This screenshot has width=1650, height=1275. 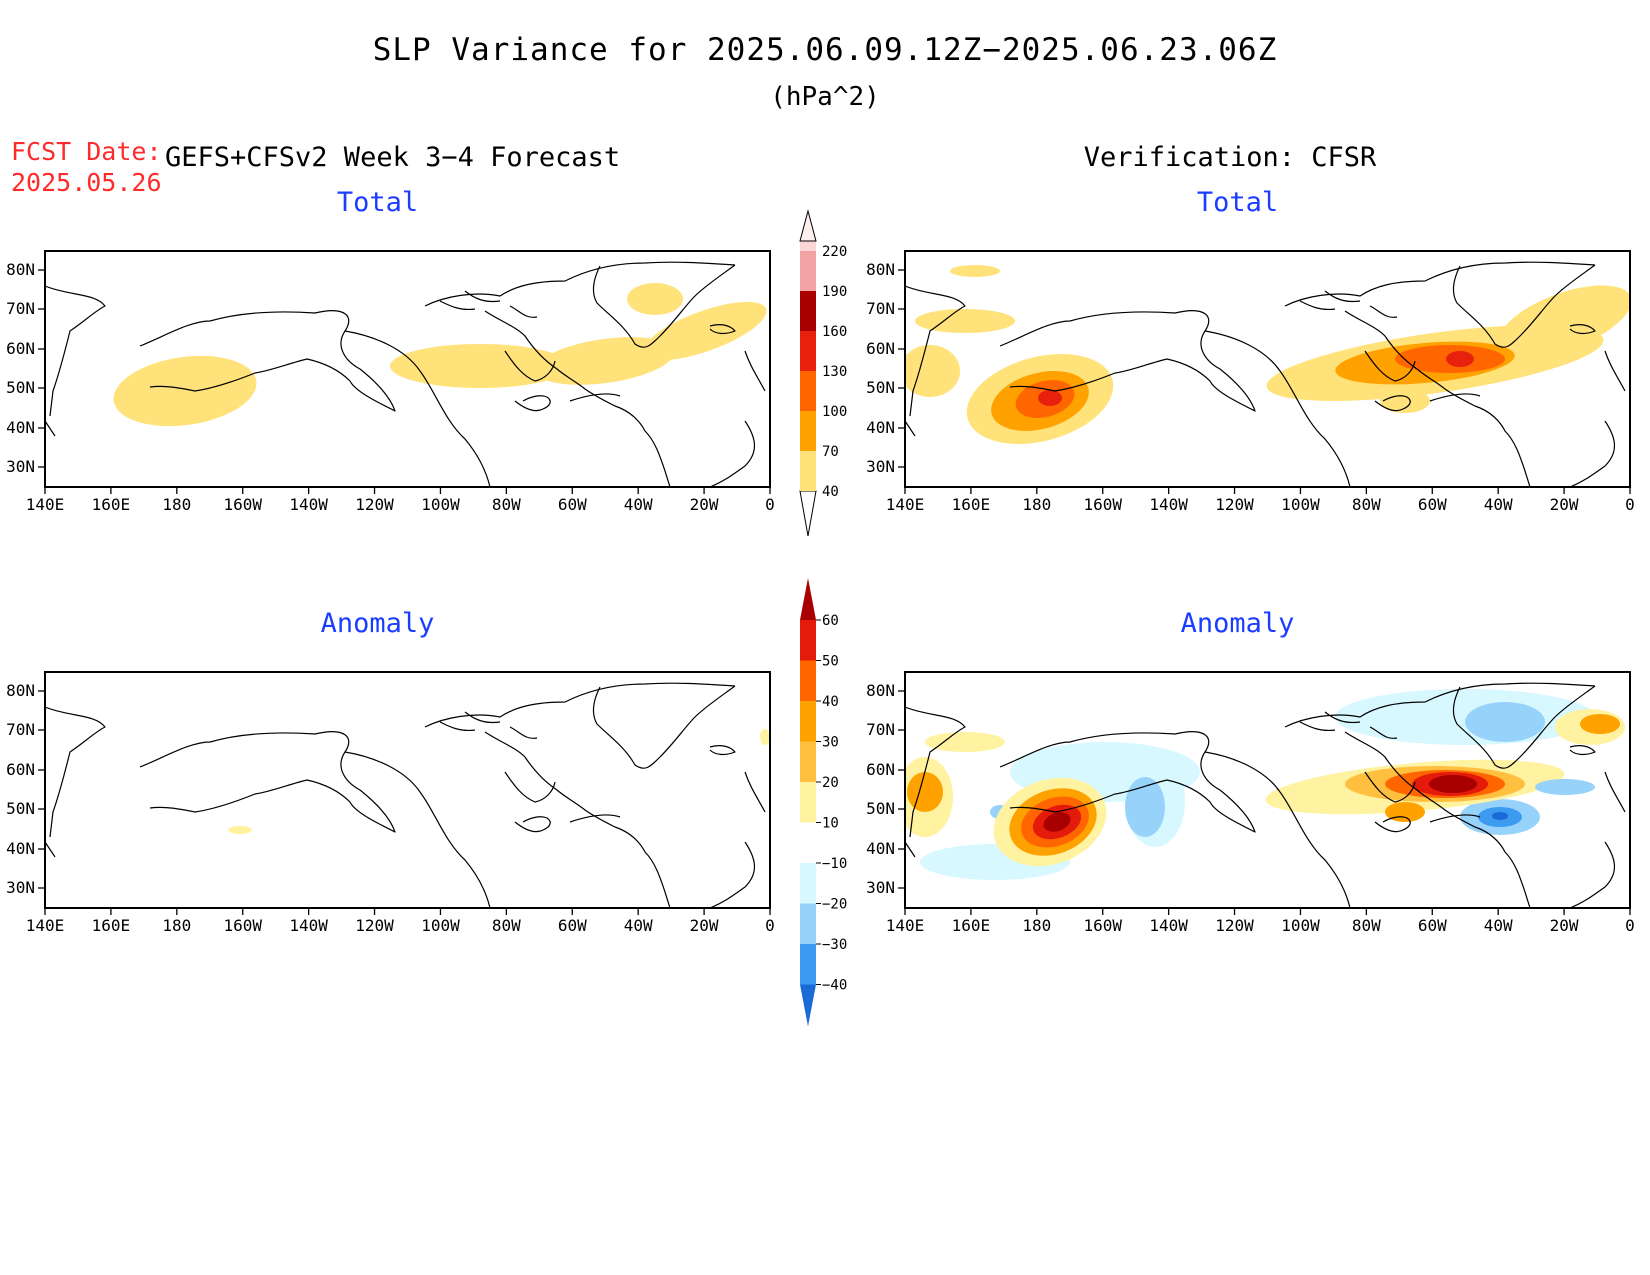 What do you see at coordinates (830, 824) in the screenshot?
I see `colorbar-anomaly-label: 10` at bounding box center [830, 824].